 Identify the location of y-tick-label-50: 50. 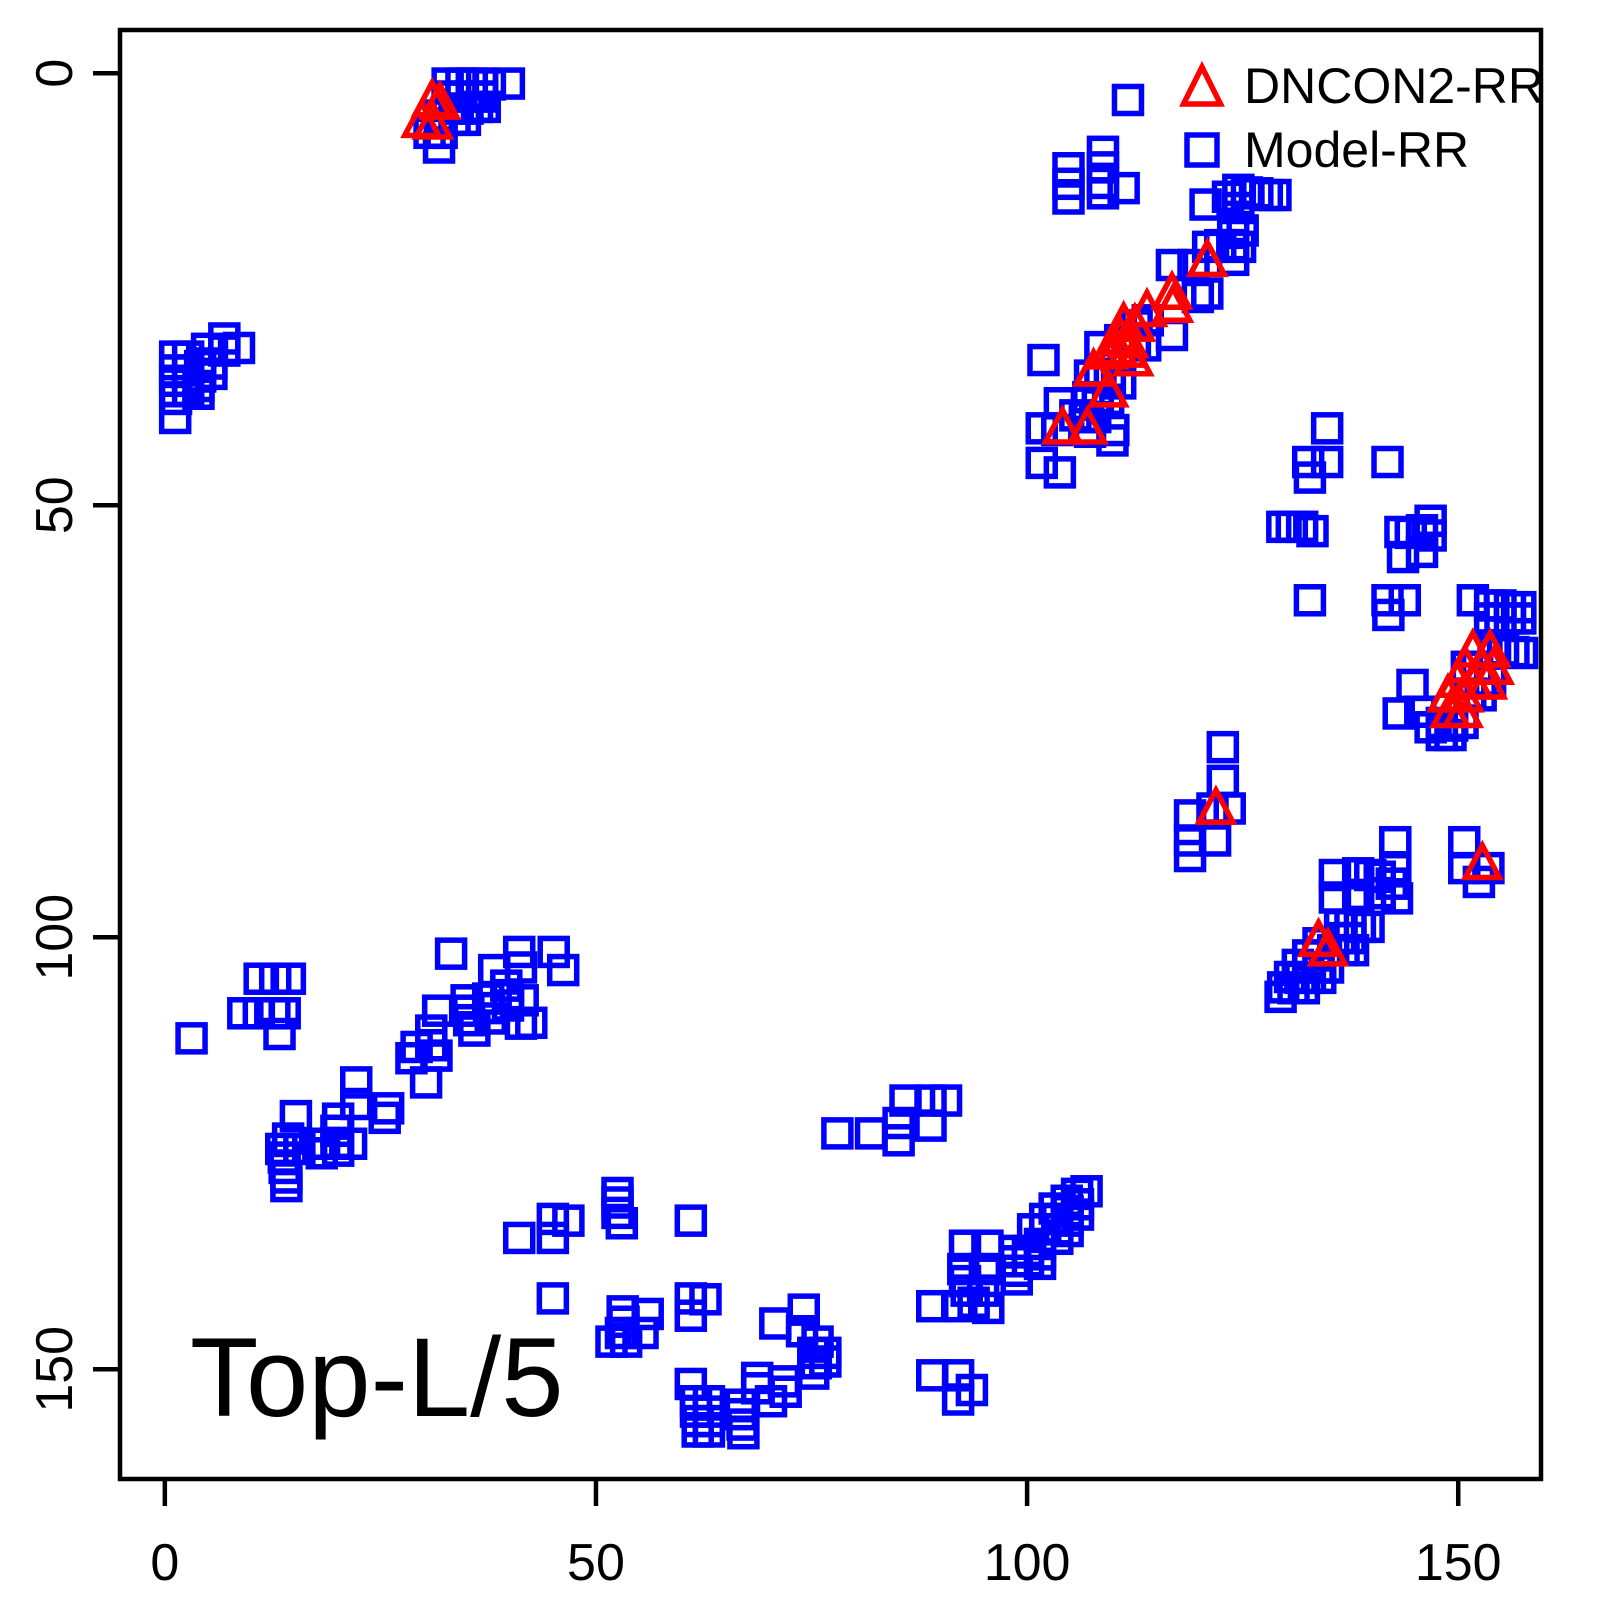
(55, 505).